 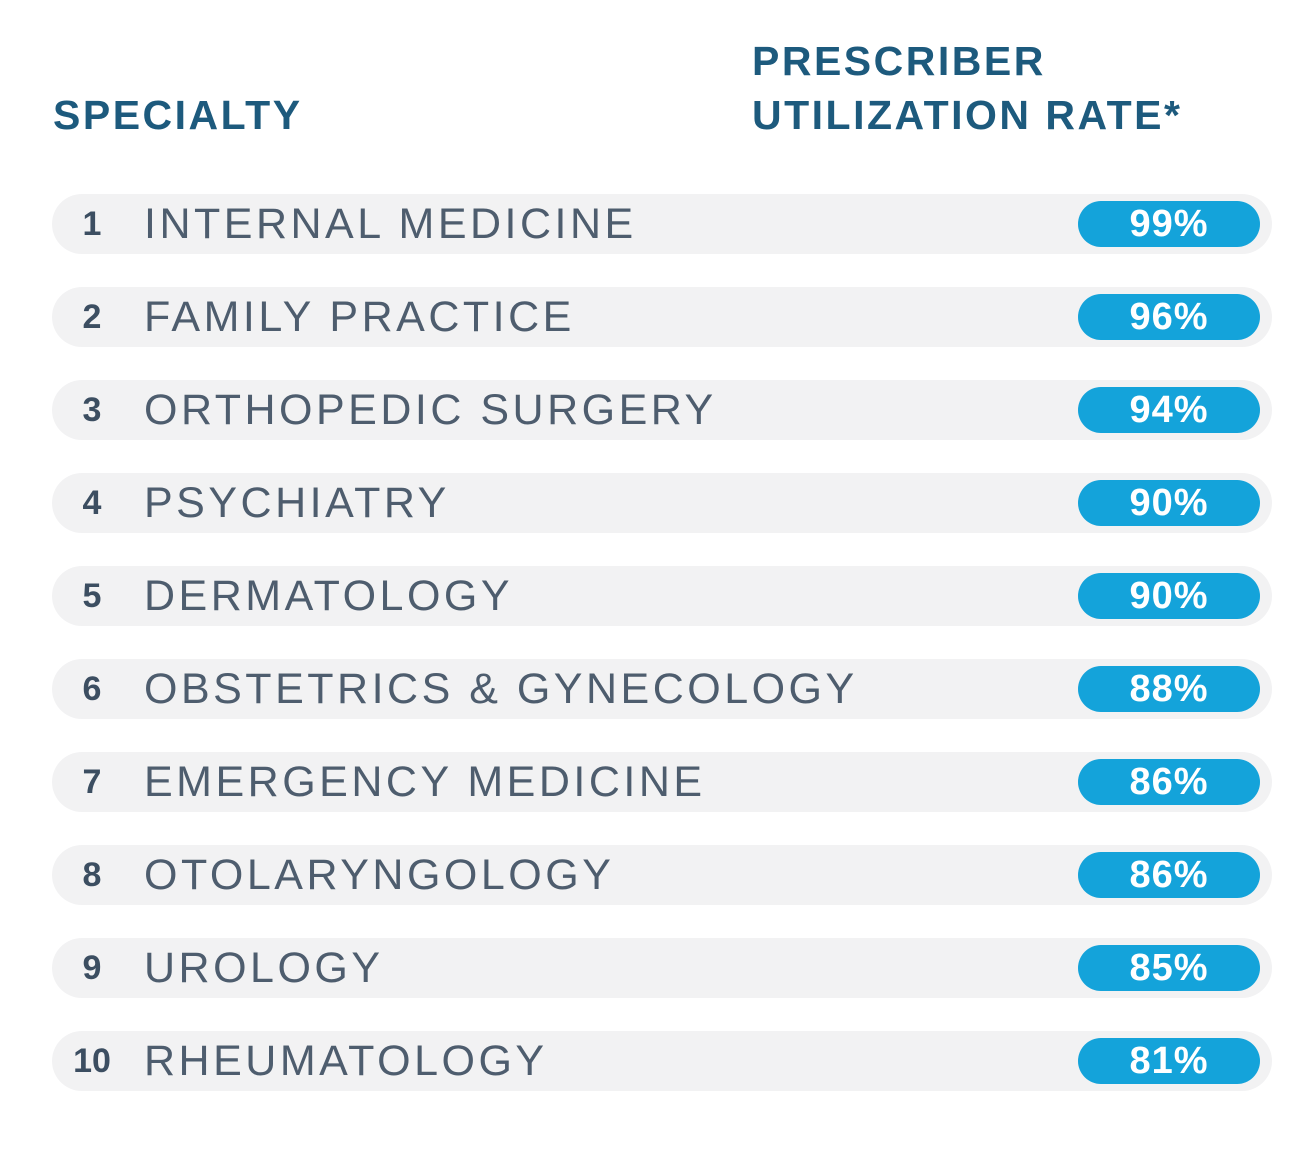 I want to click on specialty-label: INTERNAL MEDICINE, so click(x=390, y=223).